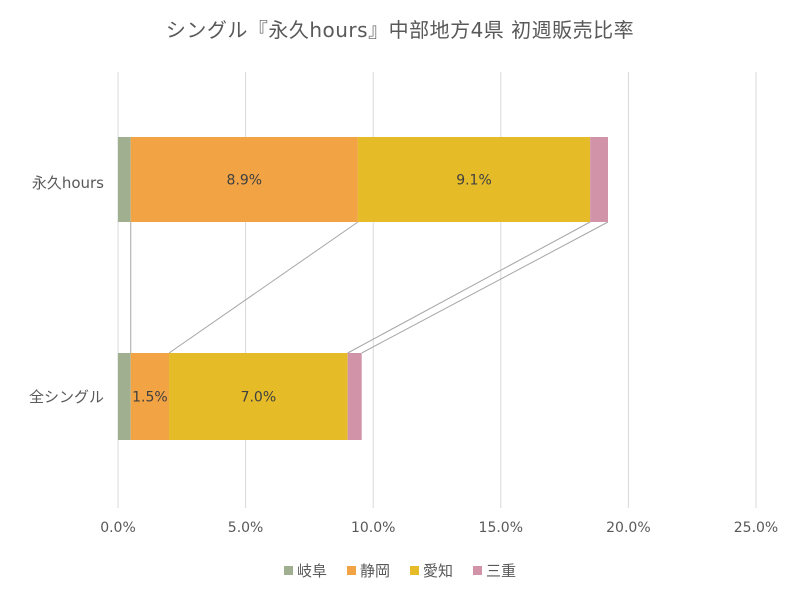 This screenshot has height=595, width=800. Describe the element at coordinates (400, 570) in the screenshot. I see `legend: 岐阜 静岡 愛知 三重` at that location.